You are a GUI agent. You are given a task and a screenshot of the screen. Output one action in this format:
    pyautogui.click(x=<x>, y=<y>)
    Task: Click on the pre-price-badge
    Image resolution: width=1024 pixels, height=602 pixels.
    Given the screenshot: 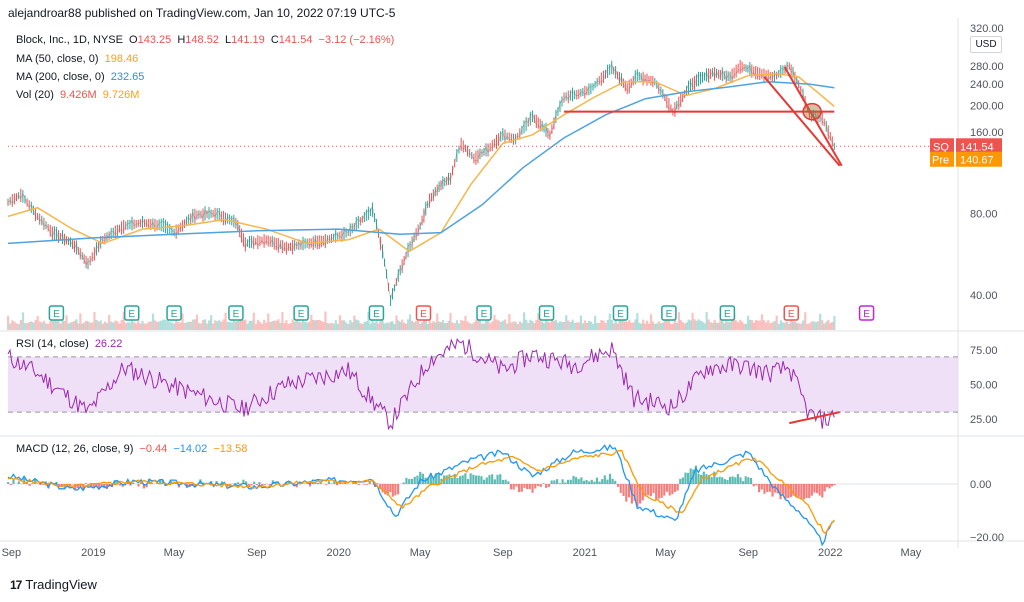 What is the action you would take?
    pyautogui.click(x=979, y=159)
    